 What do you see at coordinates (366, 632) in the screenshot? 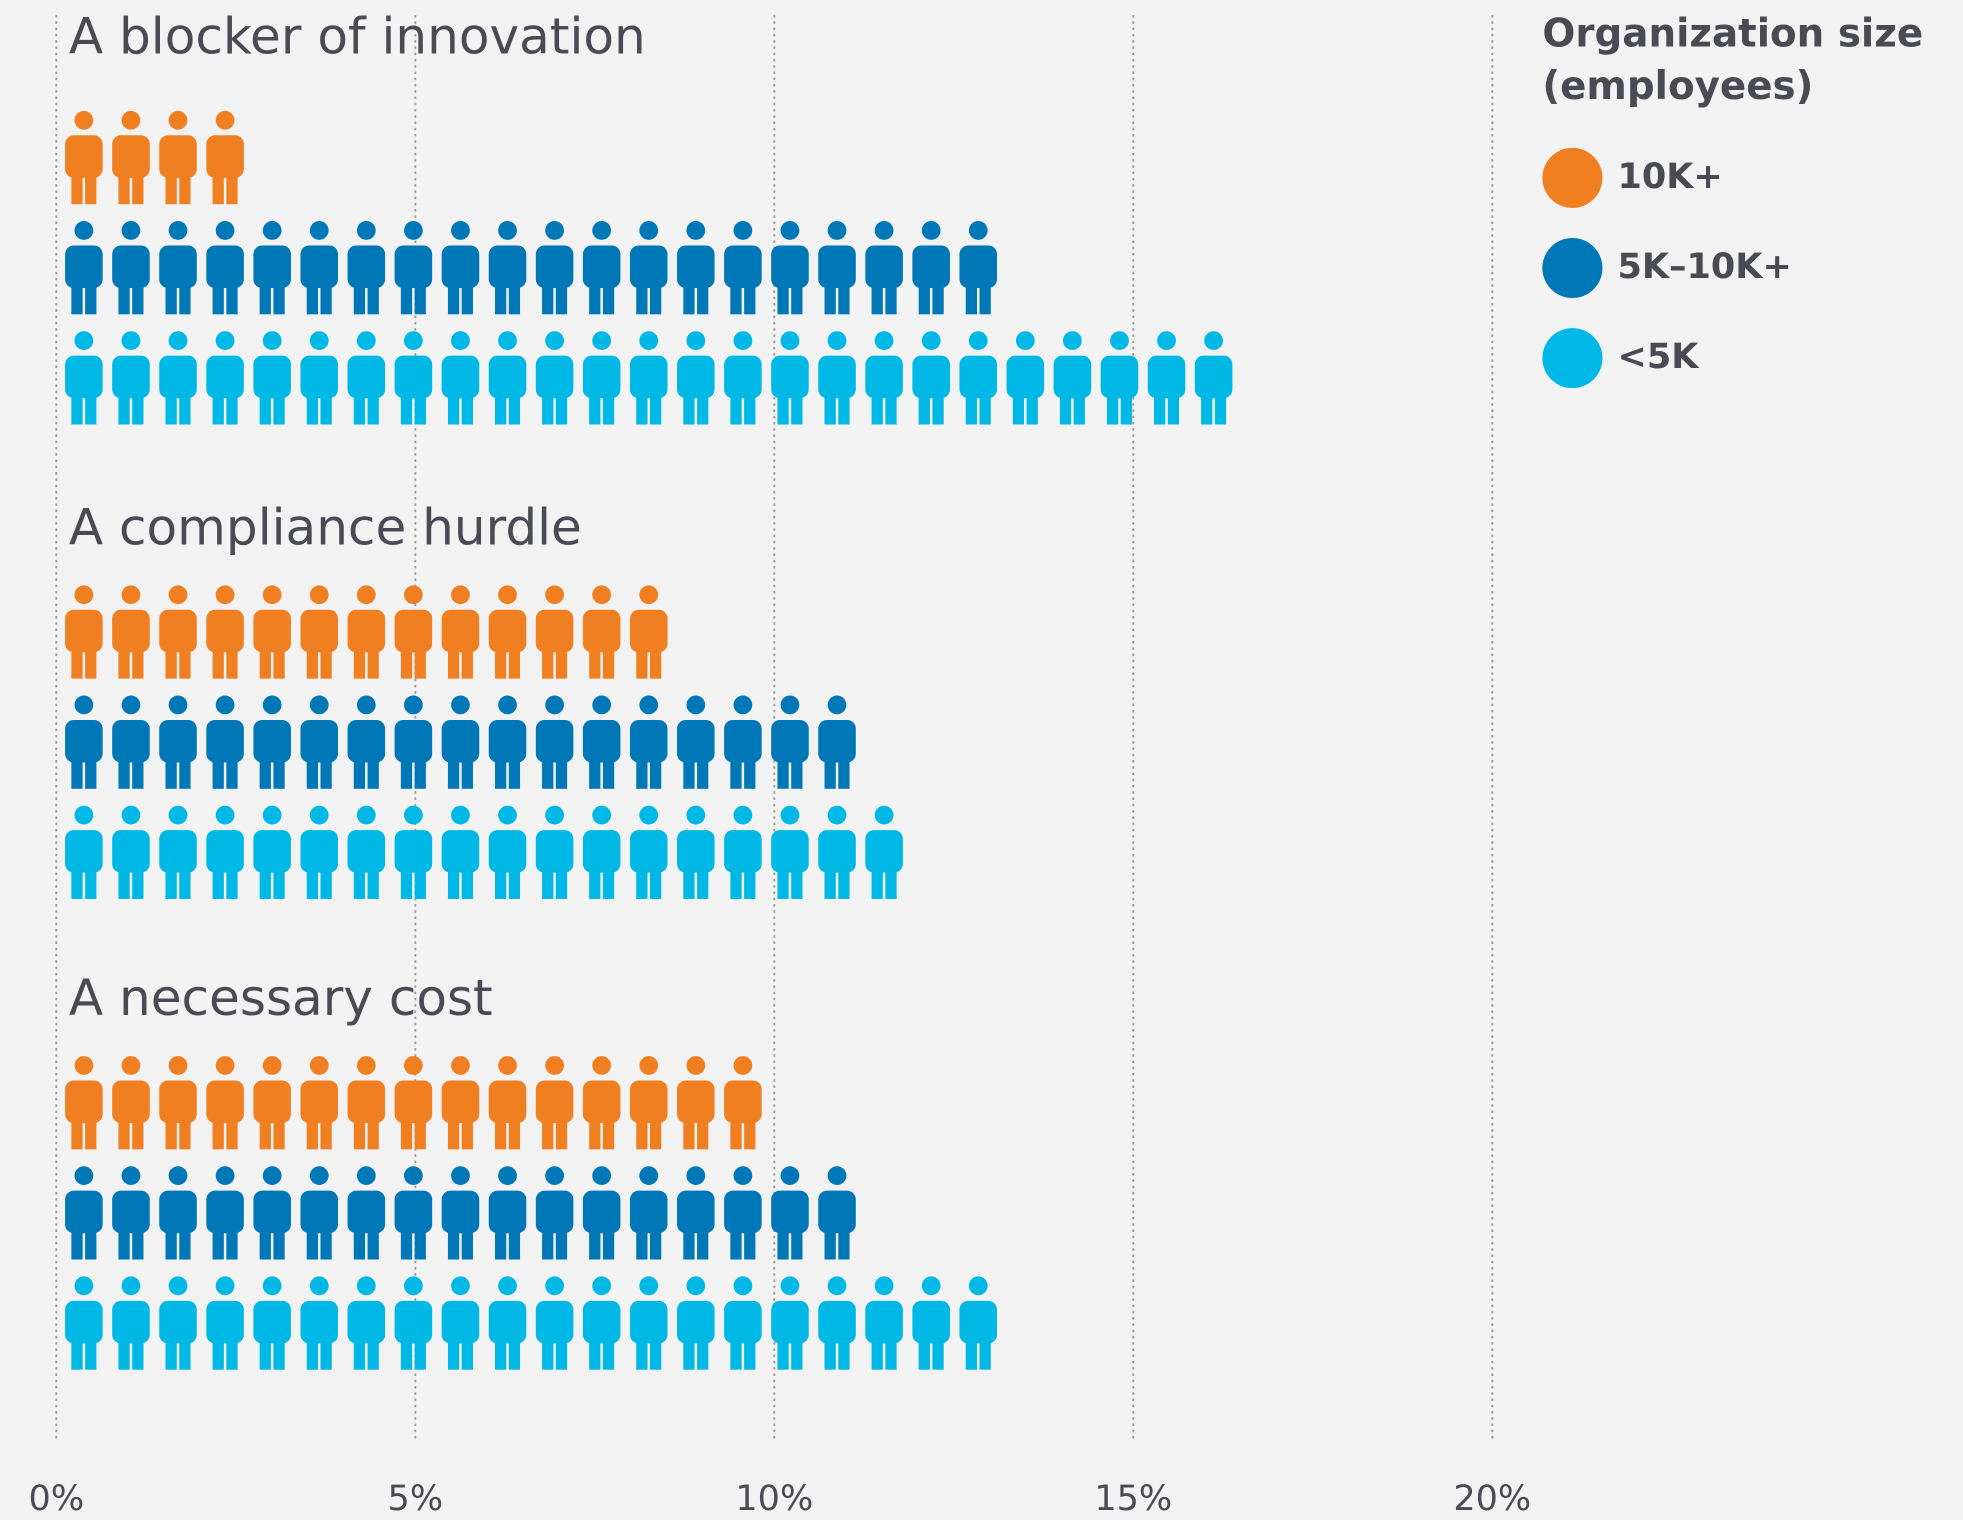
I see `icon-row` at bounding box center [366, 632].